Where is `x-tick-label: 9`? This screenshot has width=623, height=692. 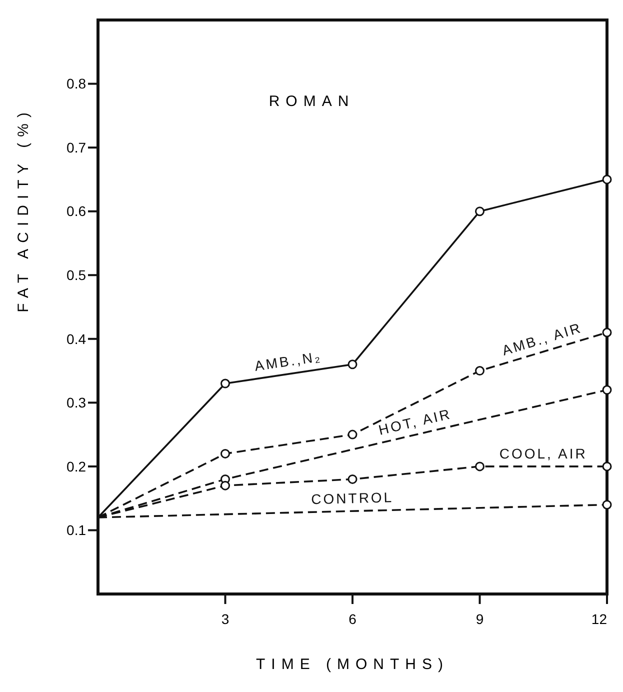
x-tick-label: 9 is located at coordinates (480, 619).